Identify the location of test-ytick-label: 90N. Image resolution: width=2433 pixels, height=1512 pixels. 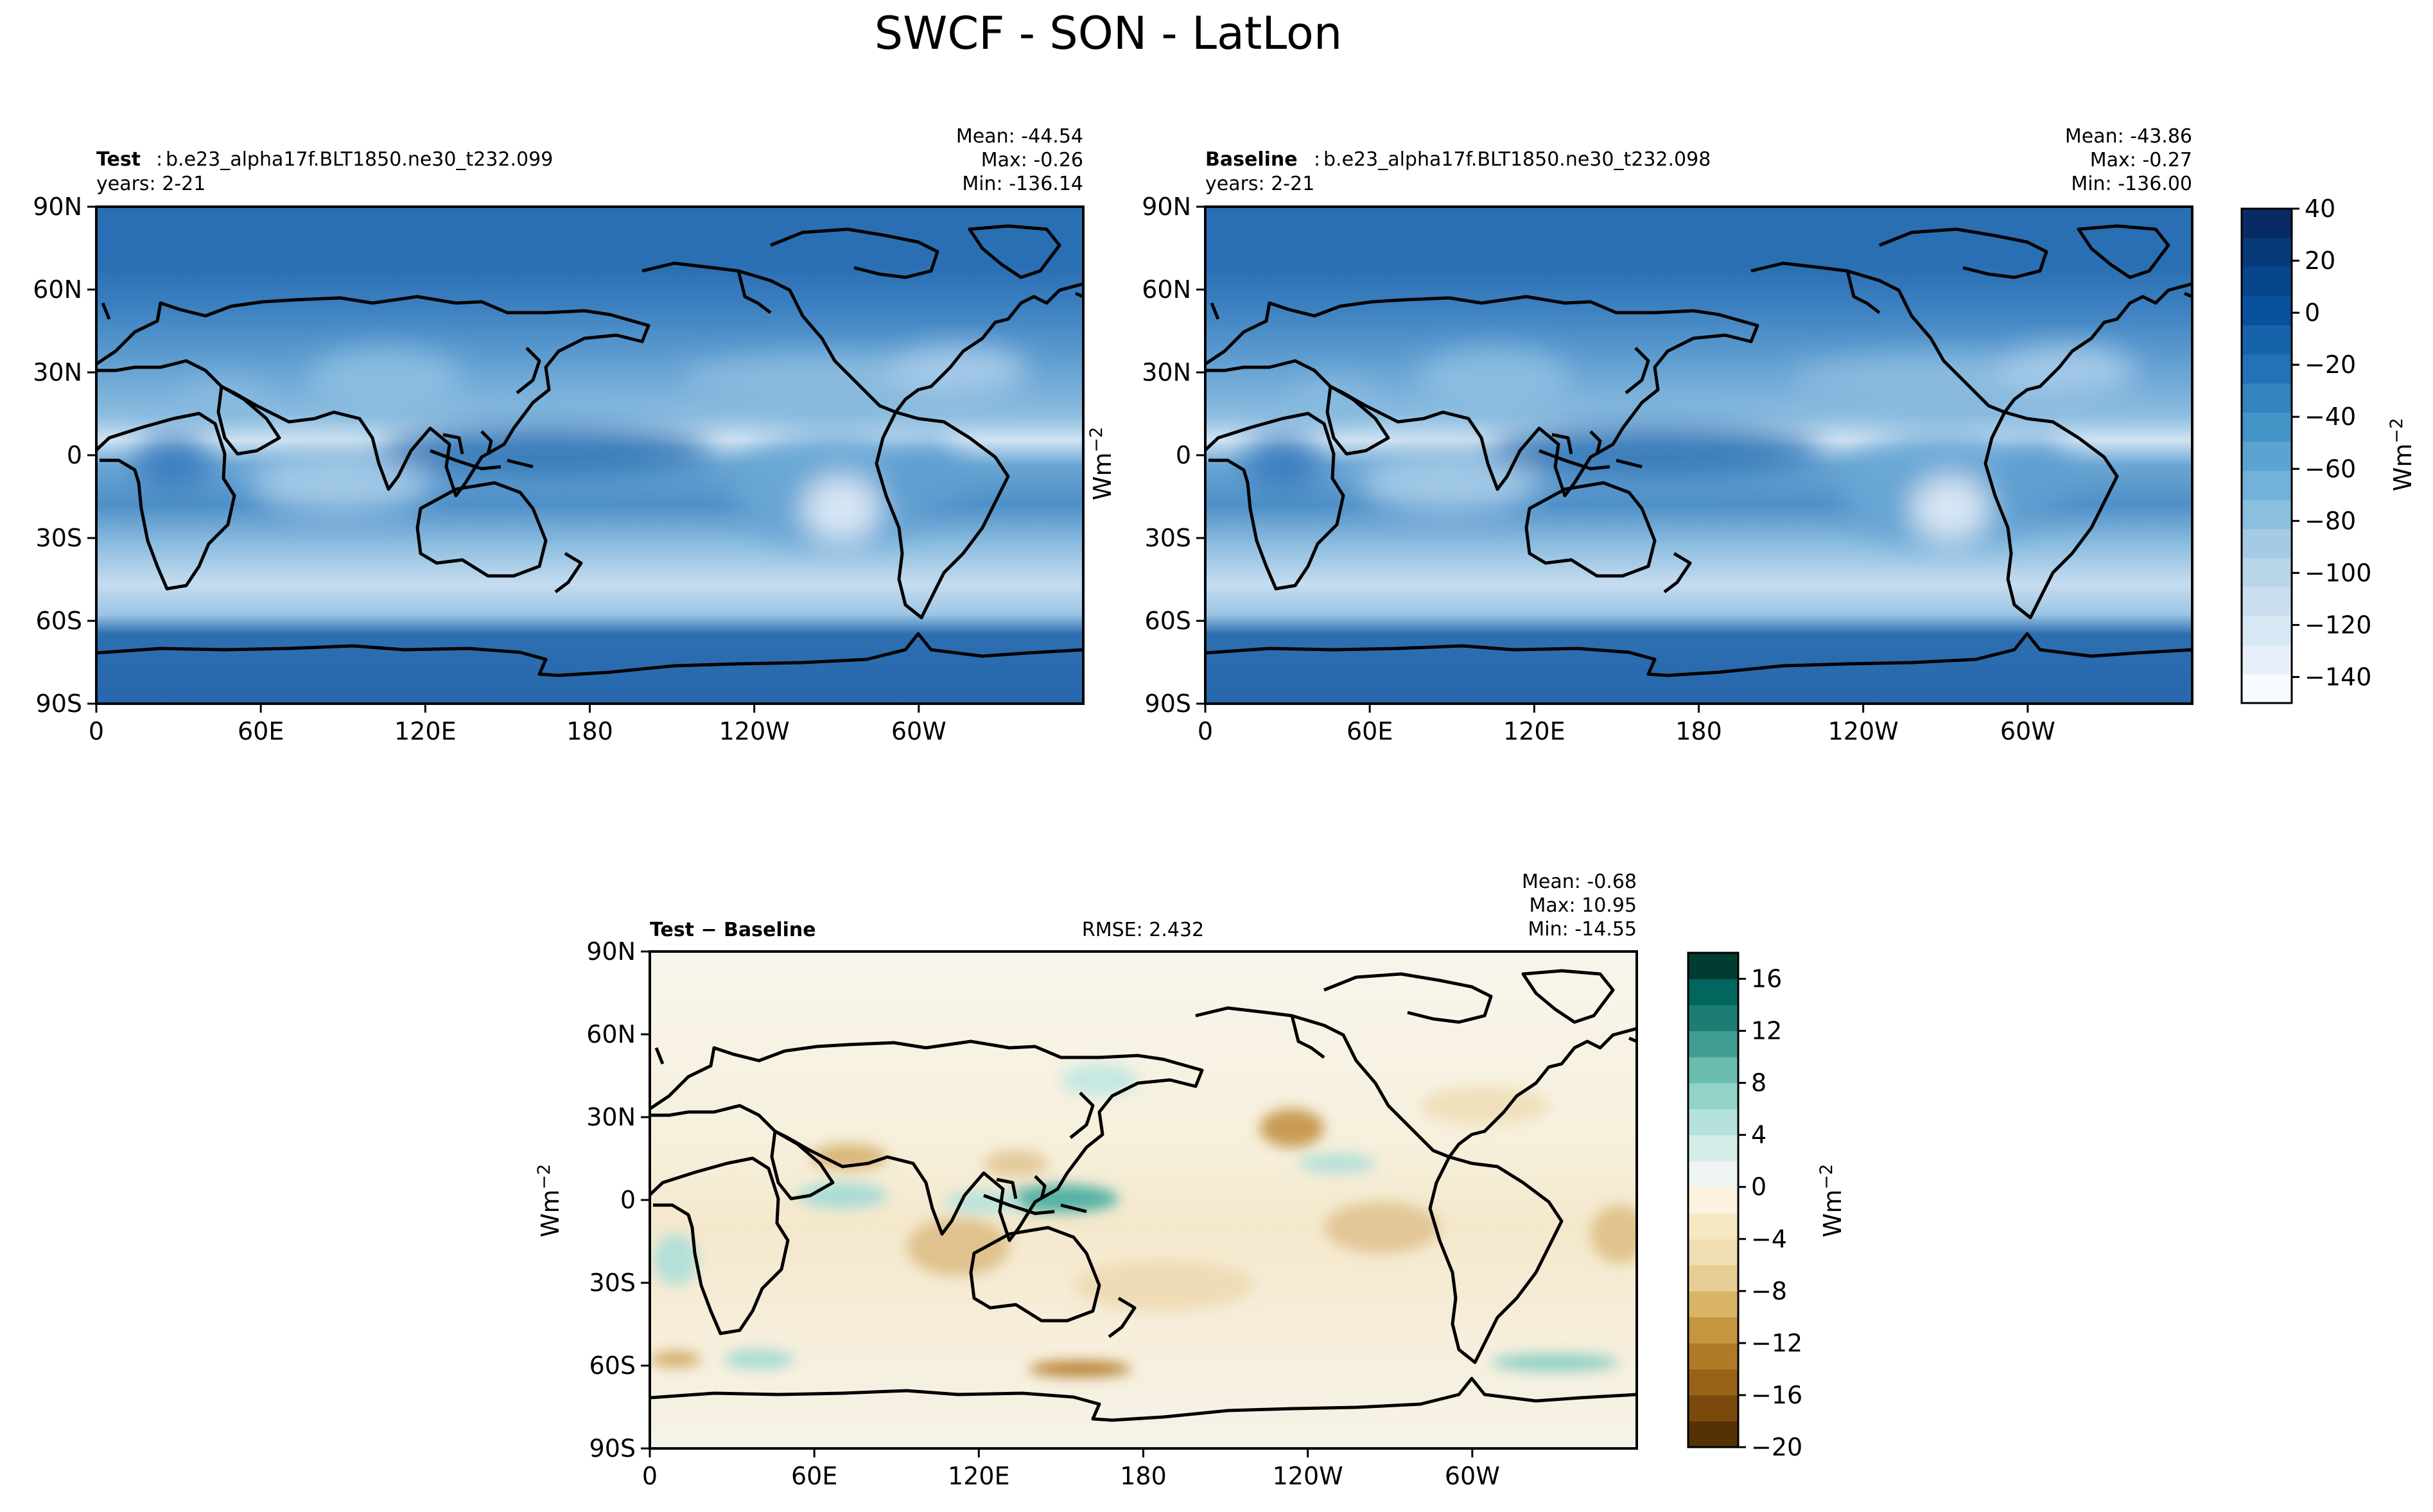
(57, 207).